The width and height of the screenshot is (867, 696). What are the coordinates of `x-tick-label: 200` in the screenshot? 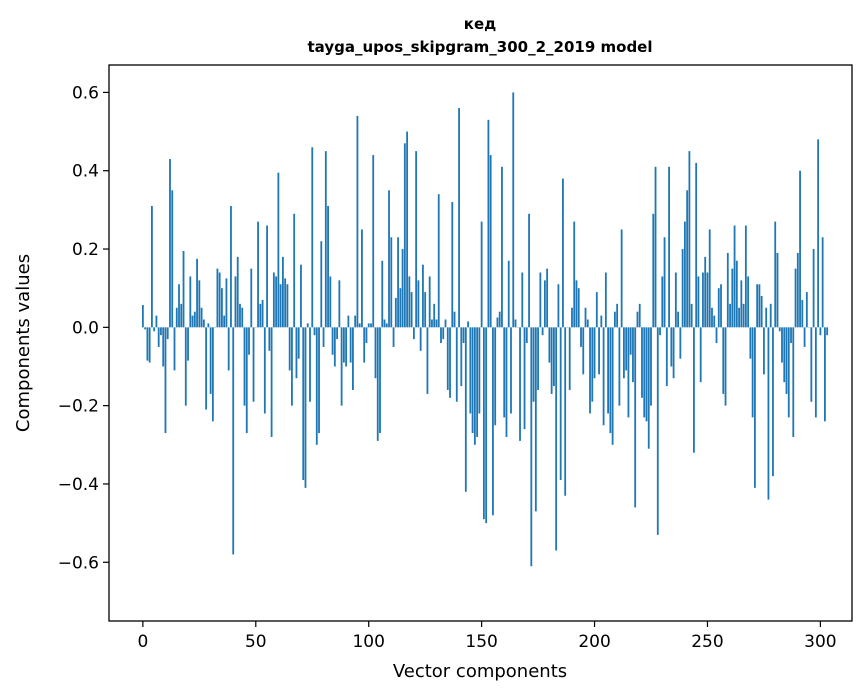 It's located at (594, 642).